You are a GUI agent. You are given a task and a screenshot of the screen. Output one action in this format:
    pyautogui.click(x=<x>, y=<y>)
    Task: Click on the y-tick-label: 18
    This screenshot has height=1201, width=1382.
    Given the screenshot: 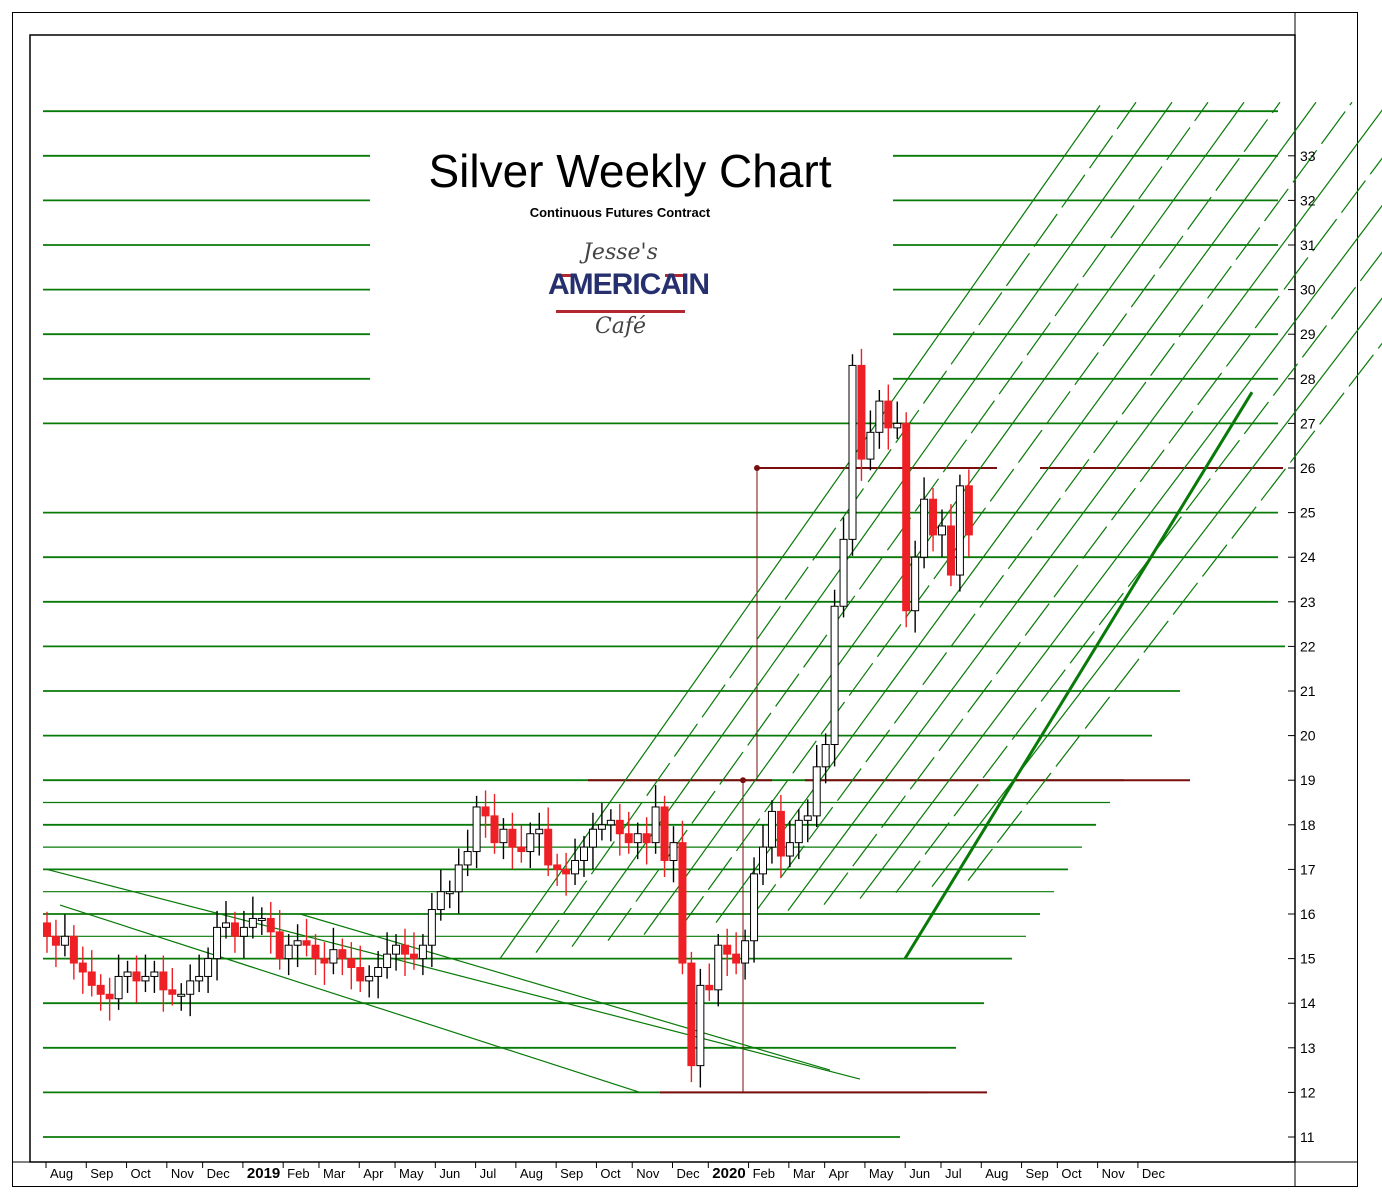 What is the action you would take?
    pyautogui.click(x=1308, y=825)
    